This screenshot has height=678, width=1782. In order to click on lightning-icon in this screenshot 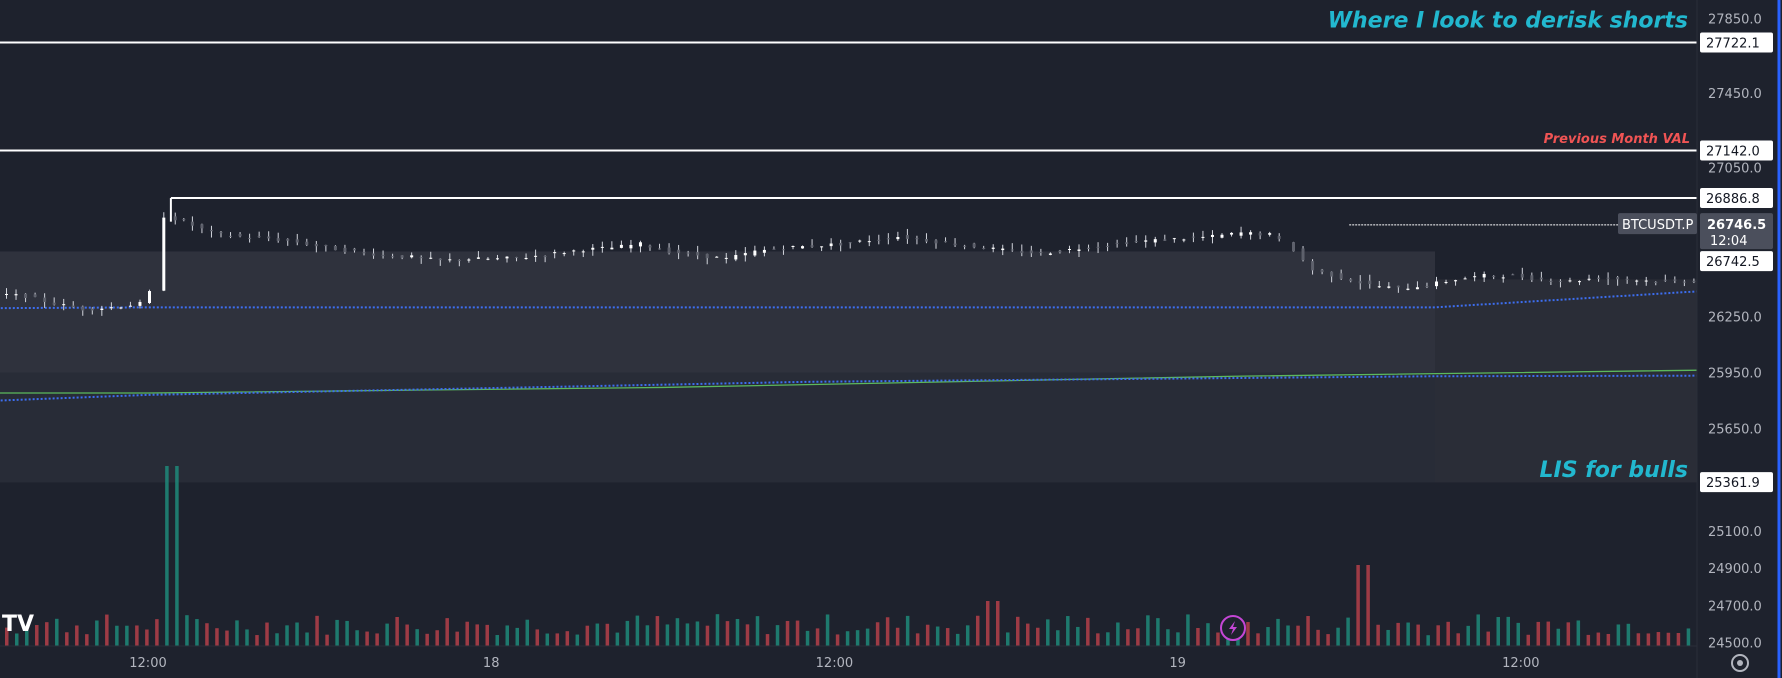, I will do `click(1233, 628)`.